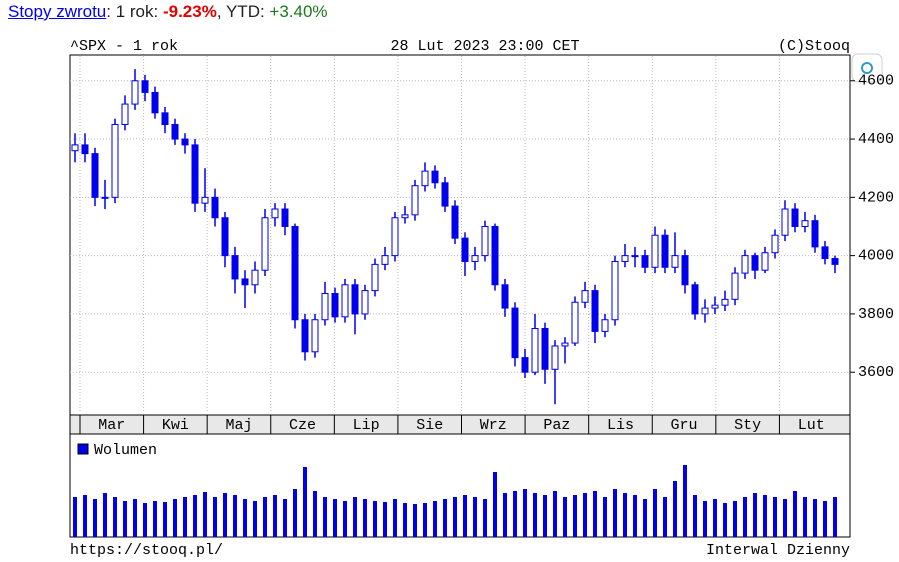 Image resolution: width=899 pixels, height=562 pixels. What do you see at coordinates (175, 425) in the screenshot?
I see `x-tick-label: Kwi` at bounding box center [175, 425].